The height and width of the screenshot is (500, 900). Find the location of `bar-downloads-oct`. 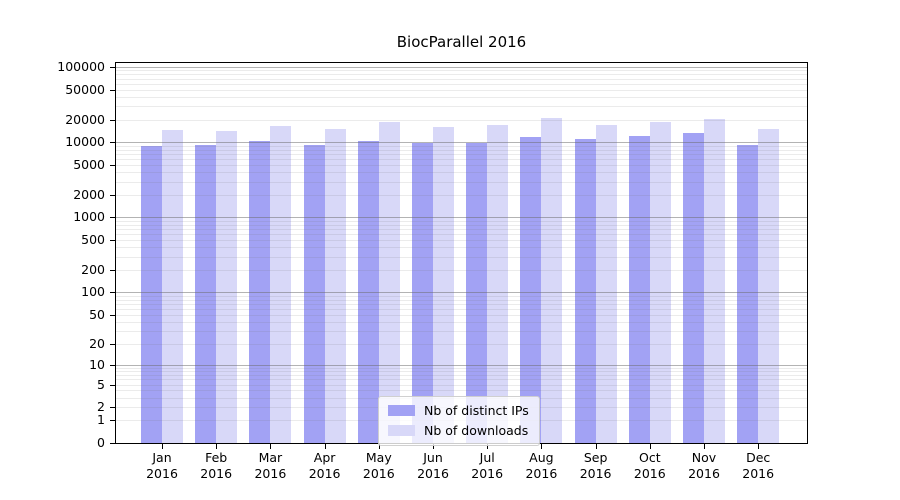

bar-downloads-oct is located at coordinates (660, 282).